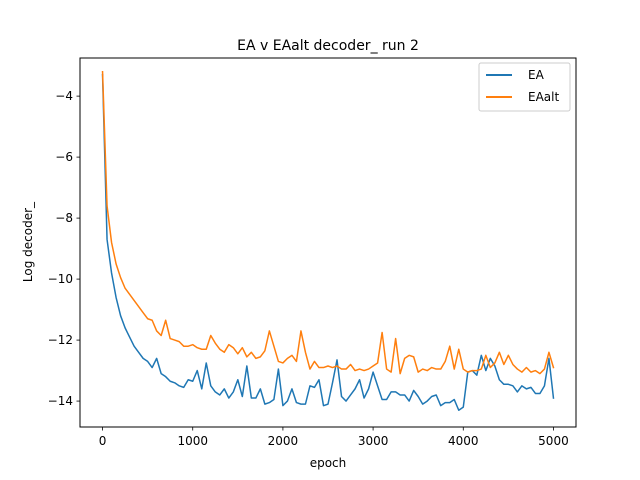 The width and height of the screenshot is (640, 480). Describe the element at coordinates (373, 441) in the screenshot. I see `x-tick-label: 3000` at that location.